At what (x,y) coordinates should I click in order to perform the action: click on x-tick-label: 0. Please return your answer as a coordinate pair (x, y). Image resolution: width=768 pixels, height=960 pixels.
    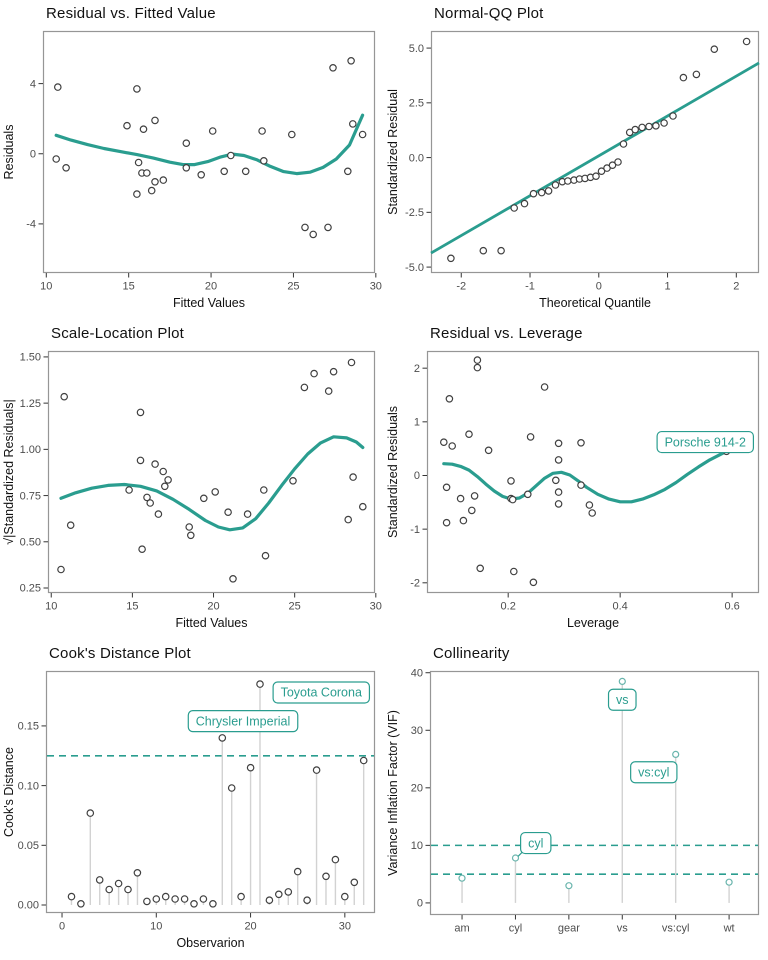
    Looking at the image, I should click on (62, 927).